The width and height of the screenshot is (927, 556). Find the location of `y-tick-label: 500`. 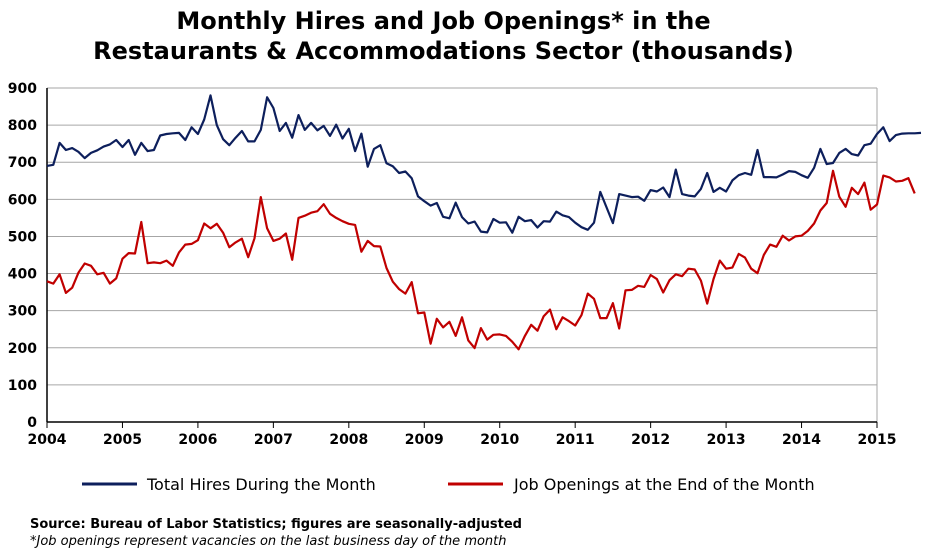

y-tick-label: 500 is located at coordinates (22, 237).